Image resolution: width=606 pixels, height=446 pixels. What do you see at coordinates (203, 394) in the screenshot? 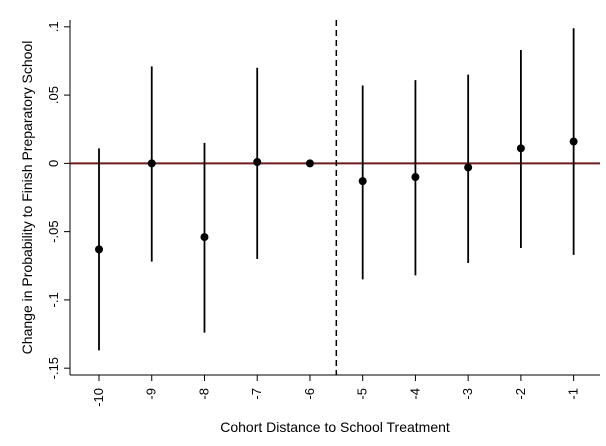
I see `x-tick-label: -8` at bounding box center [203, 394].